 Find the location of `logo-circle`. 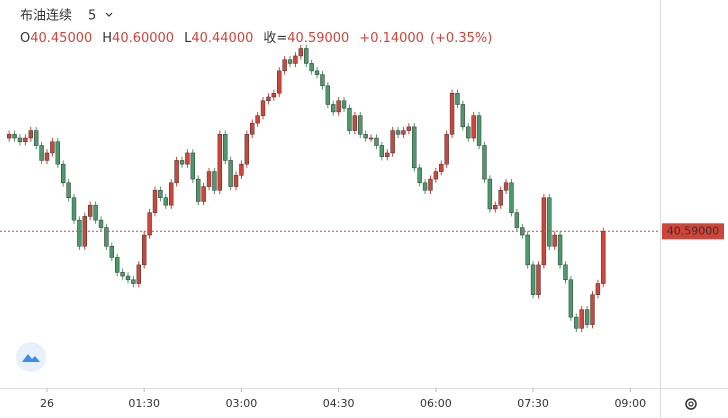

logo-circle is located at coordinates (31, 357).